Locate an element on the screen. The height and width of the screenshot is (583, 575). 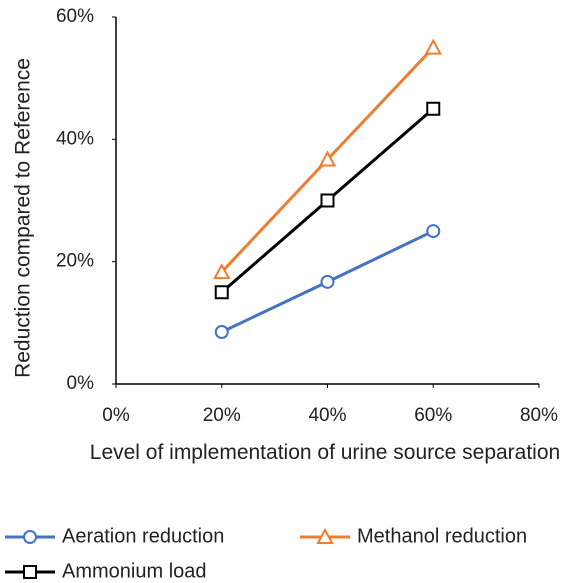
y-axis-label: Reduction compared to Reference is located at coordinates (23, 218).